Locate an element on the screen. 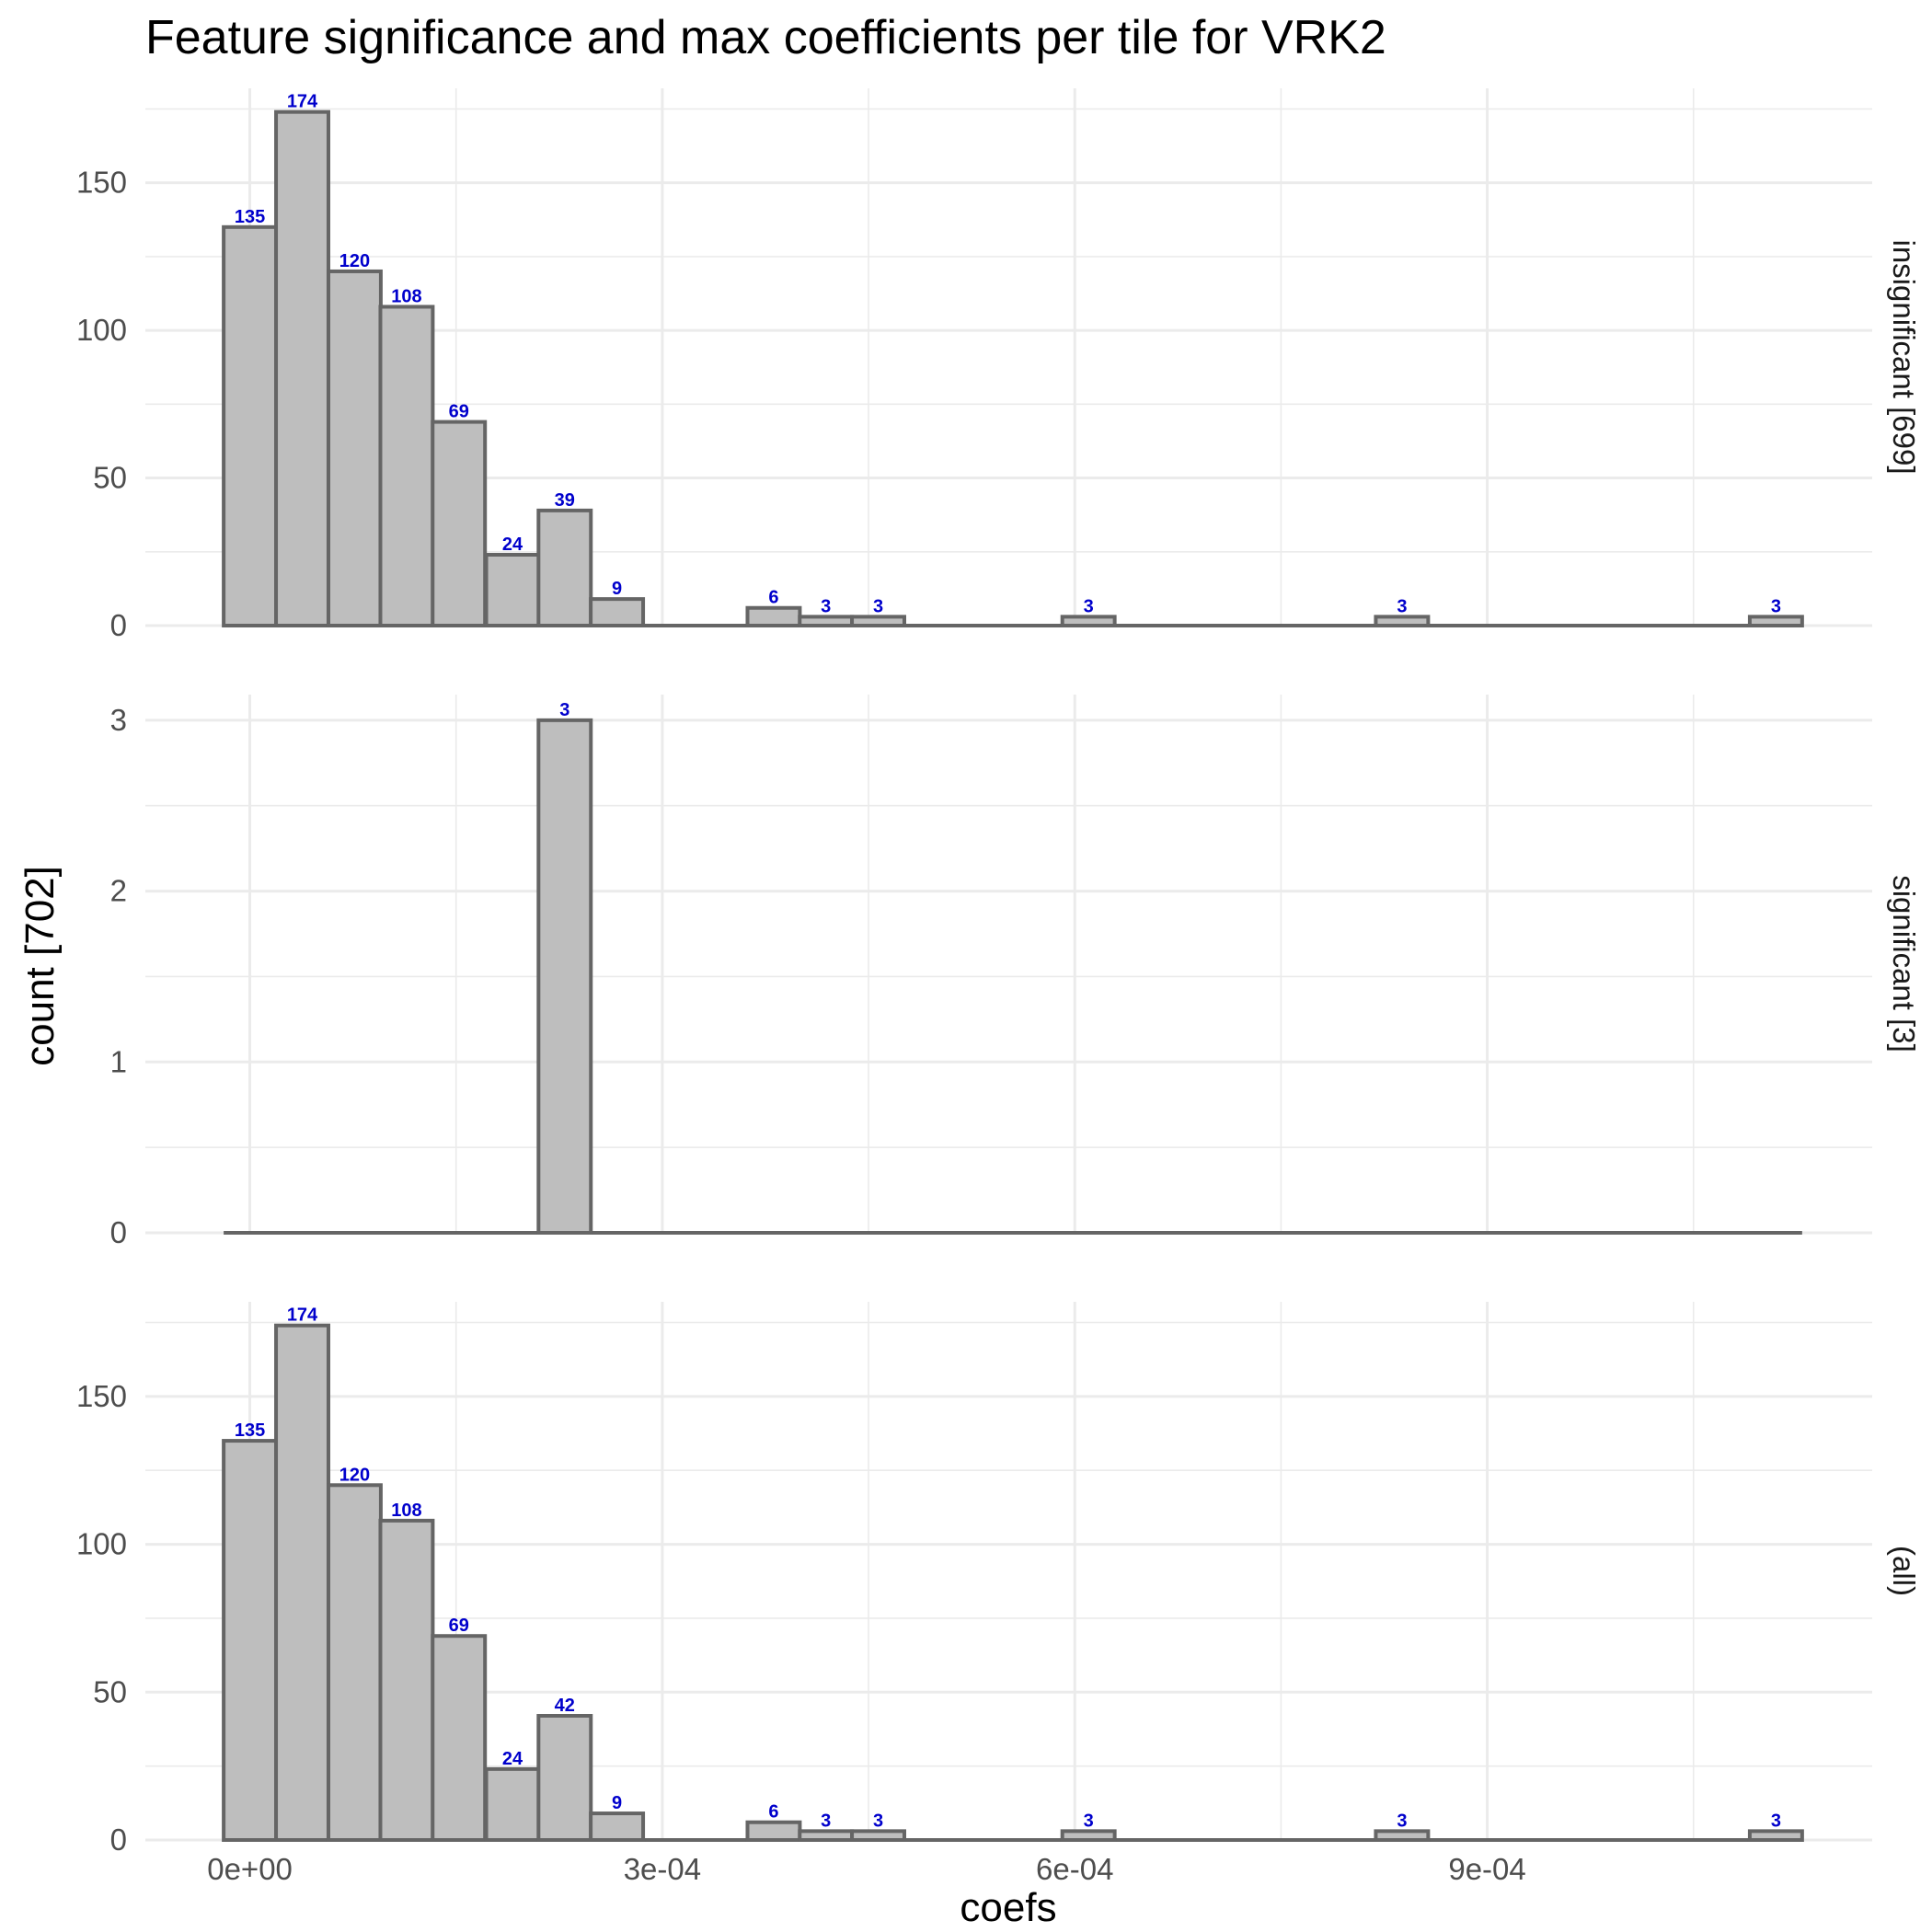 Image resolution: width=1932 pixels, height=1932 pixels. x-tick-label: 3e-04 is located at coordinates (662, 1869).